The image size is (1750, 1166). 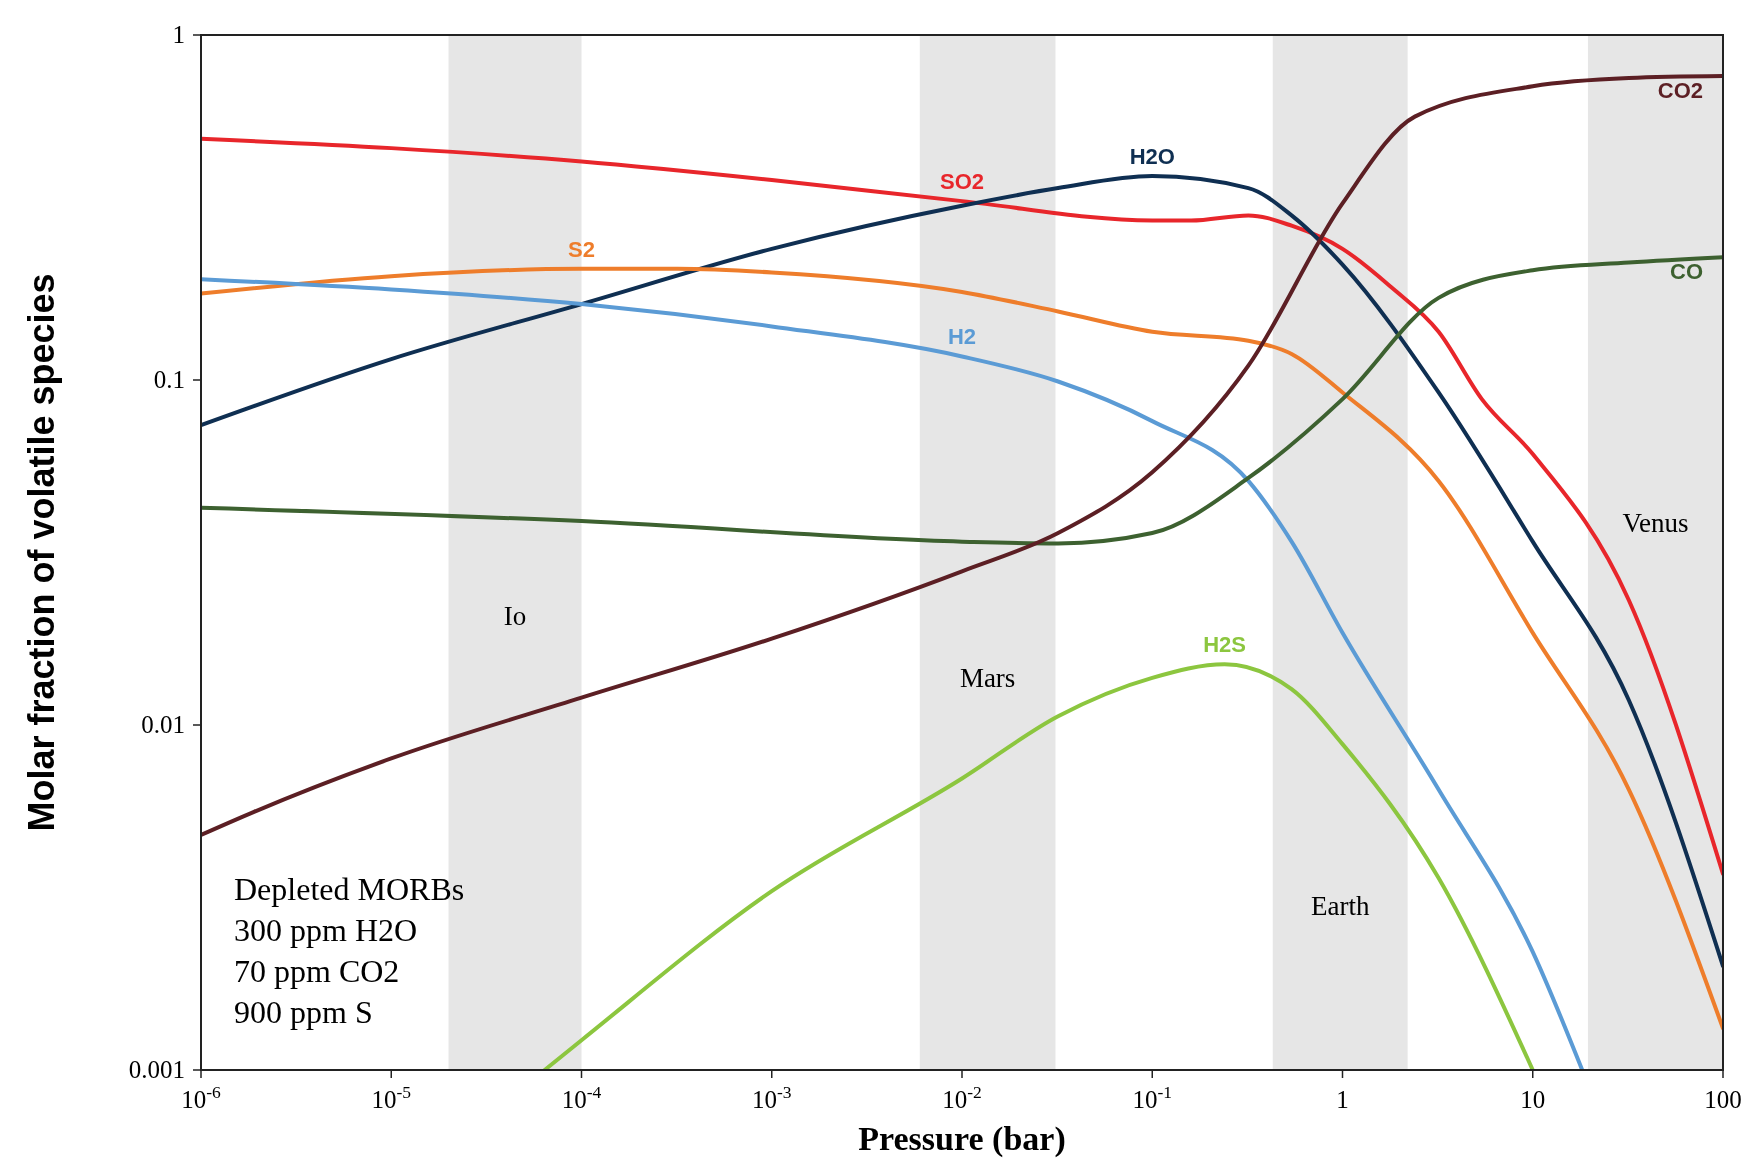 What do you see at coordinates (771, 1097) in the screenshot?
I see `x-tick-label: 10$^{-3}$` at bounding box center [771, 1097].